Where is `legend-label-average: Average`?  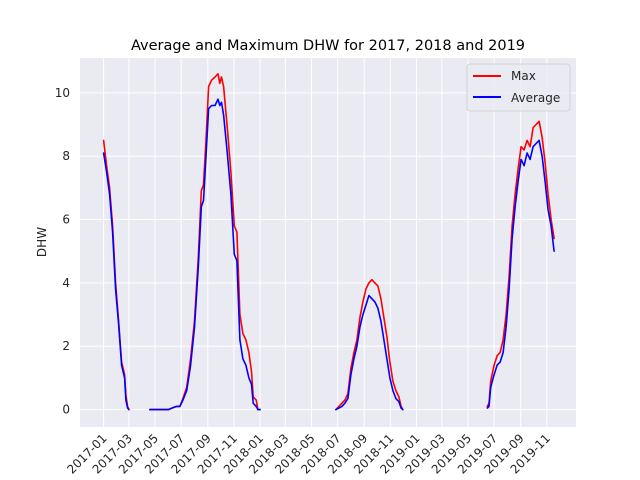
legend-label-average: Average is located at coordinates (535, 98).